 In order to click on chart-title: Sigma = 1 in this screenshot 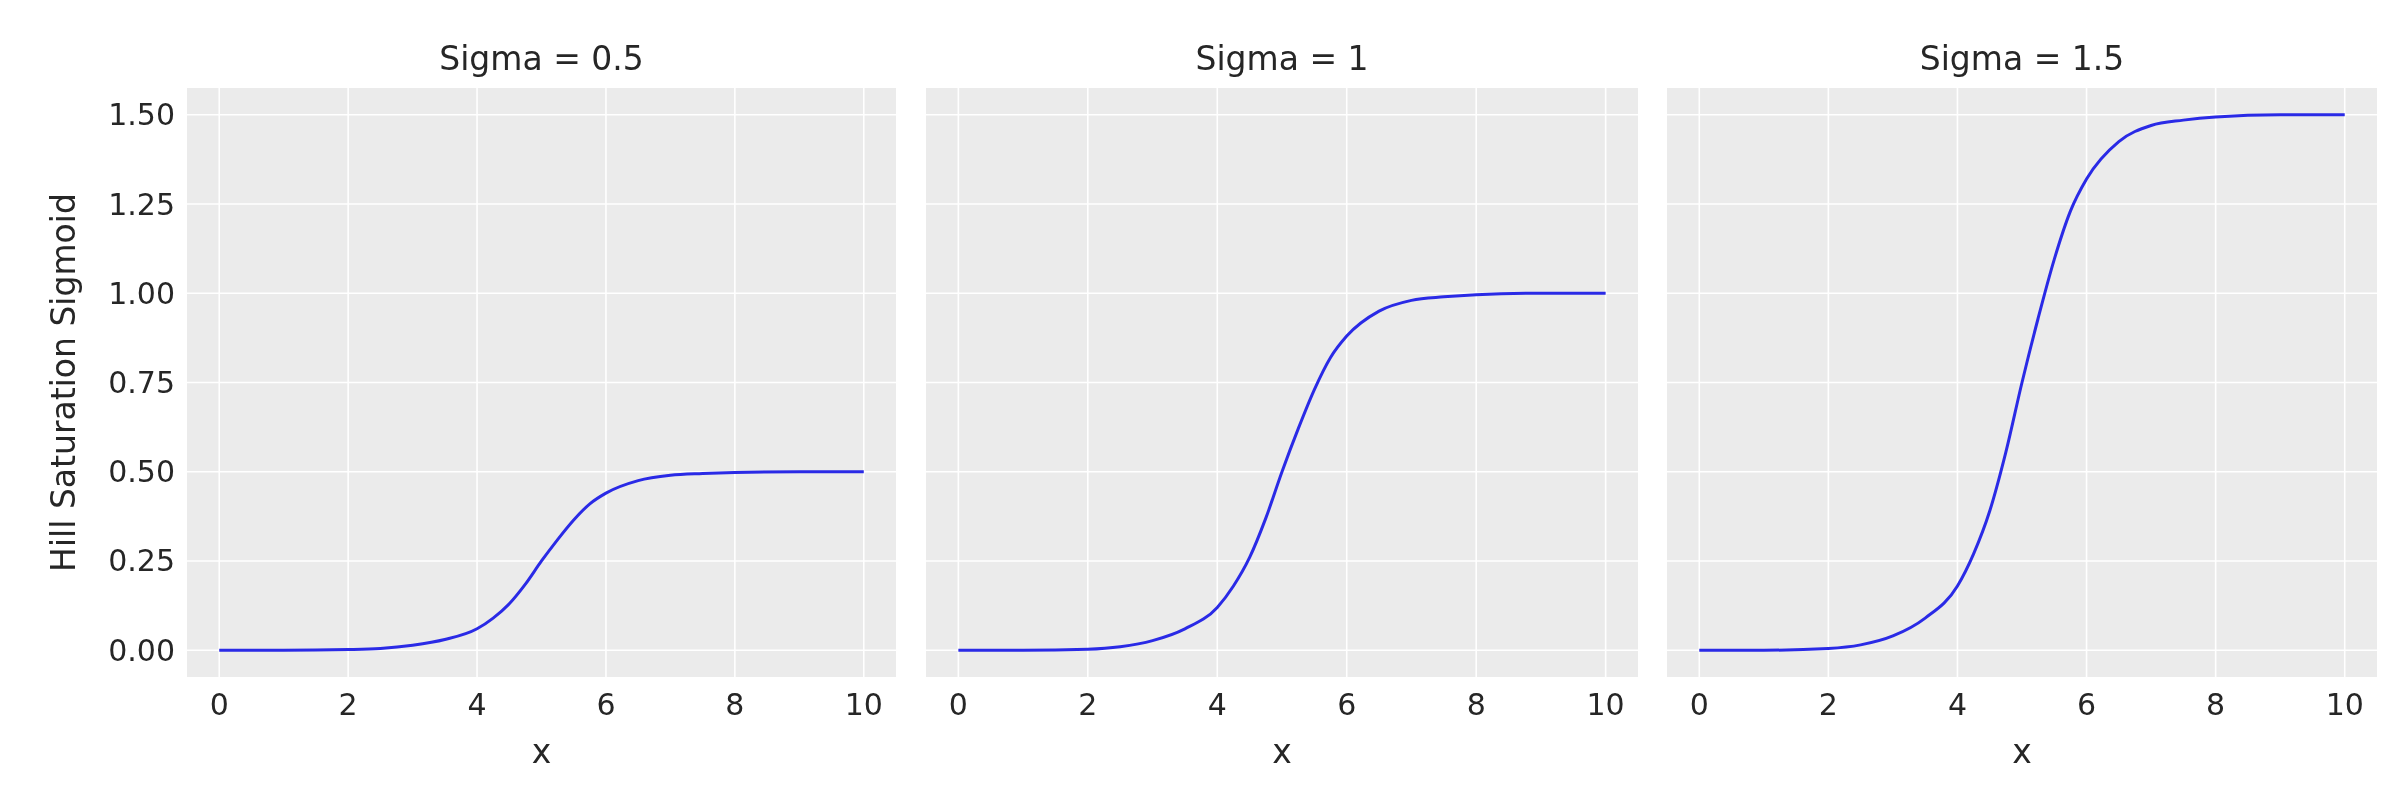, I will do `click(1282, 58)`.